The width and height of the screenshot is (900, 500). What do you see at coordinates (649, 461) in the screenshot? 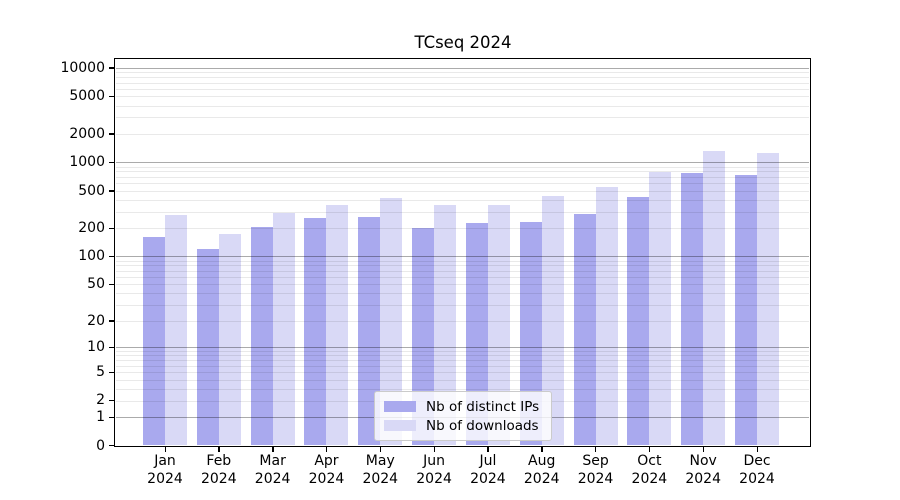
I see `x-tick-label-line: Oct` at bounding box center [649, 461].